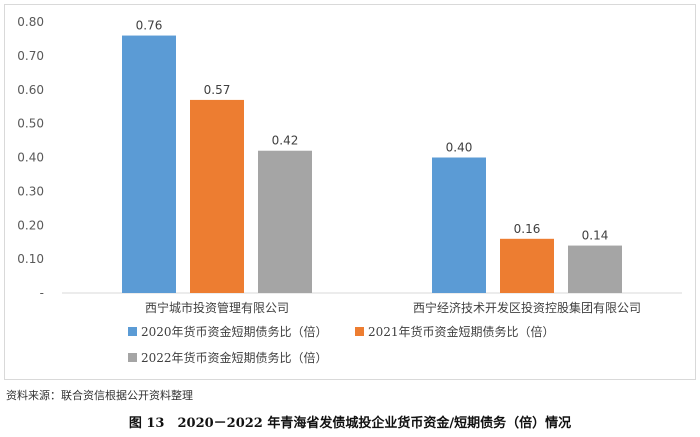 The width and height of the screenshot is (700, 437). Describe the element at coordinates (350, 423) in the screenshot. I see `figure-caption: 图 13 2020－2022 年青海省发债城投企业货币资金/短期债务（倍）情况` at that location.